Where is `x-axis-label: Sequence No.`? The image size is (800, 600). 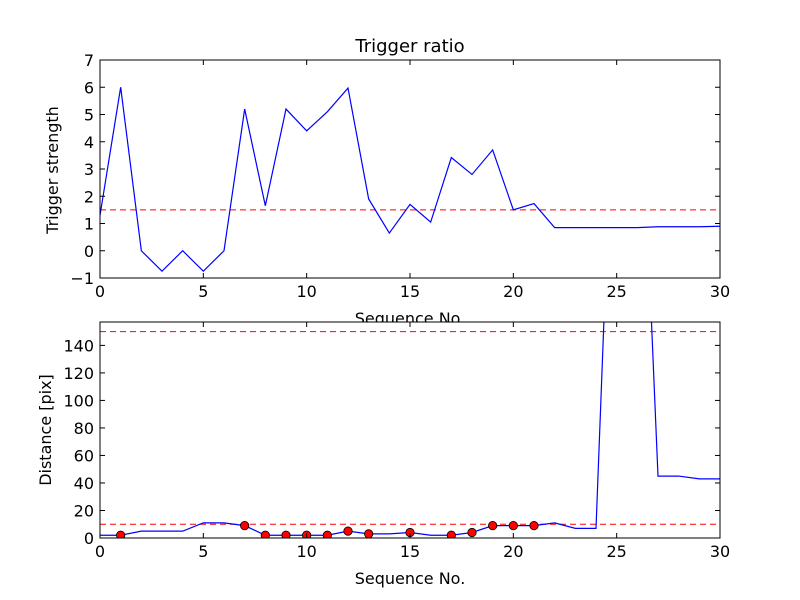 x-axis-label: Sequence No. is located at coordinates (410, 578).